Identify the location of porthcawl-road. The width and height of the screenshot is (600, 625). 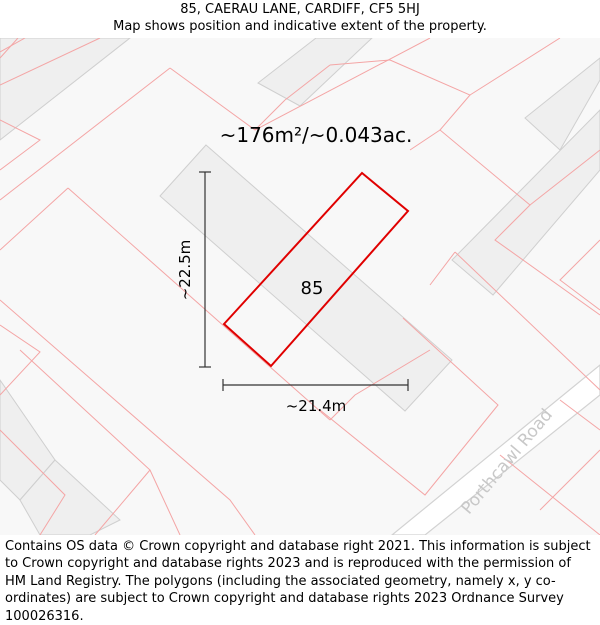
(495, 449).